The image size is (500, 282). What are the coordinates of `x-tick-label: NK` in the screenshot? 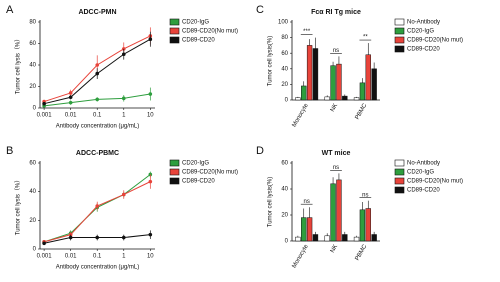 It's located at (334, 108).